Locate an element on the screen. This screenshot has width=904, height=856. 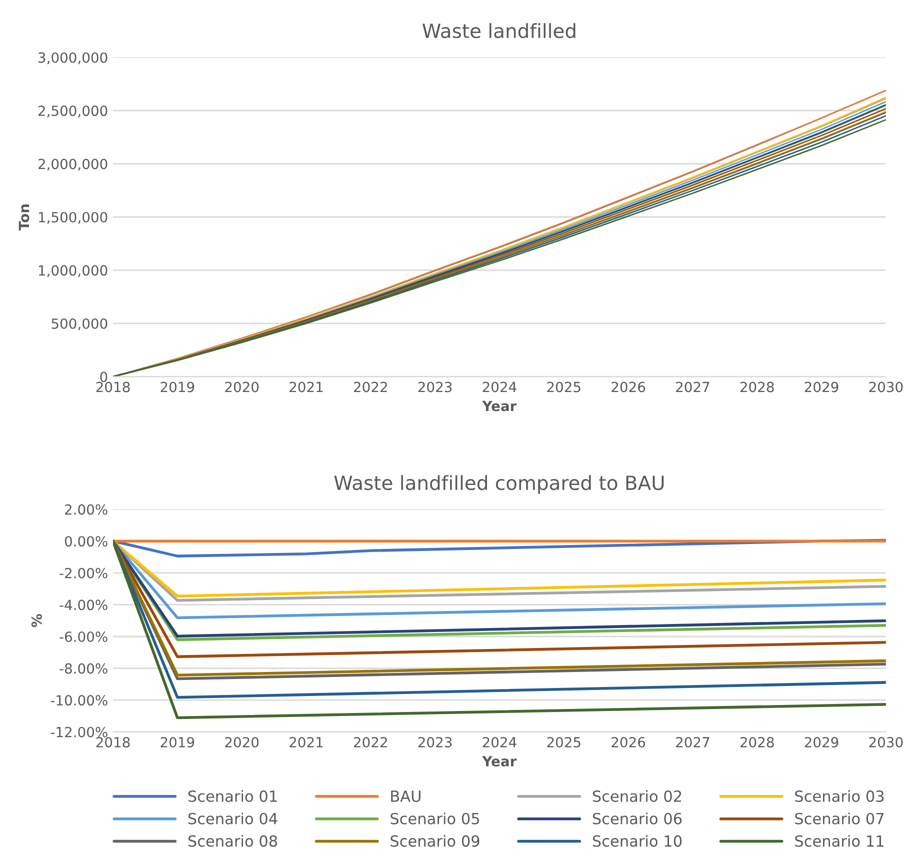
y-tick-label: 1,500,000 is located at coordinates (73, 218).